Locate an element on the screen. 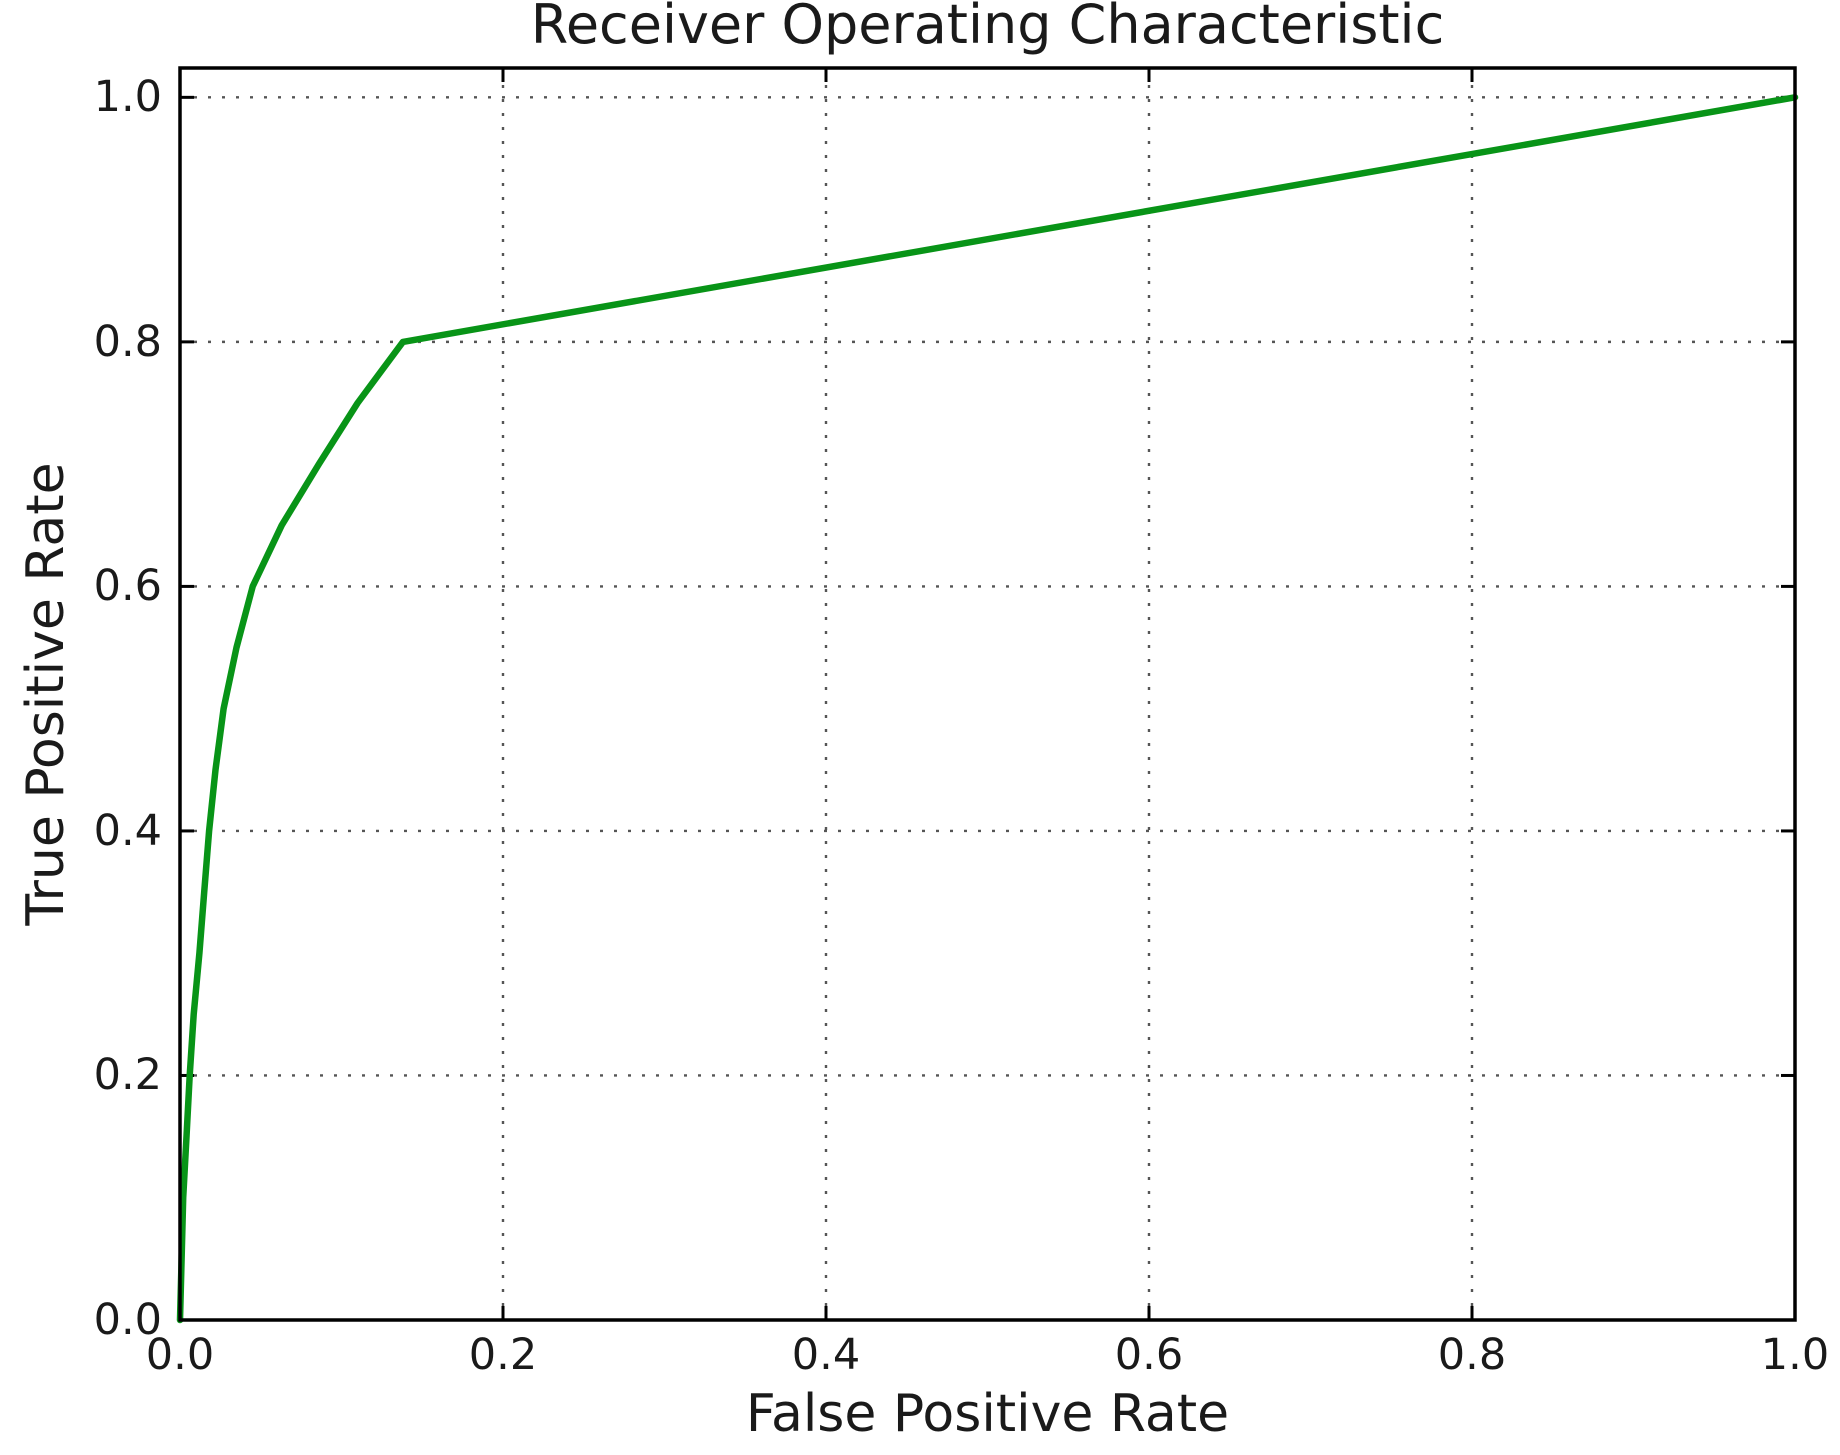 This screenshot has height=1455, width=1840. y-axis-label: True Positive Rate is located at coordinates (46, 694).